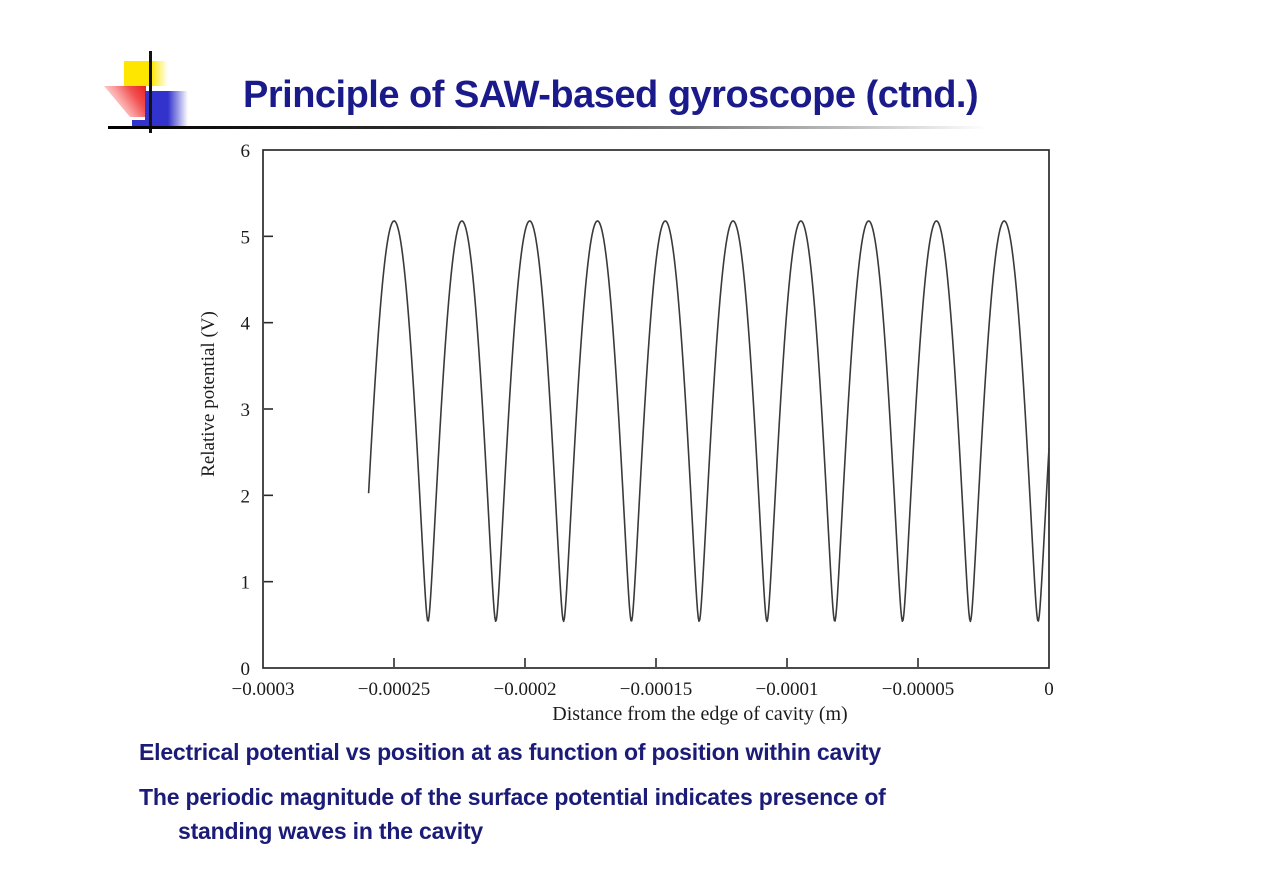 This screenshot has height=893, width=1263. Describe the element at coordinates (246, 237) in the screenshot. I see `y-tick-label: 5` at that location.